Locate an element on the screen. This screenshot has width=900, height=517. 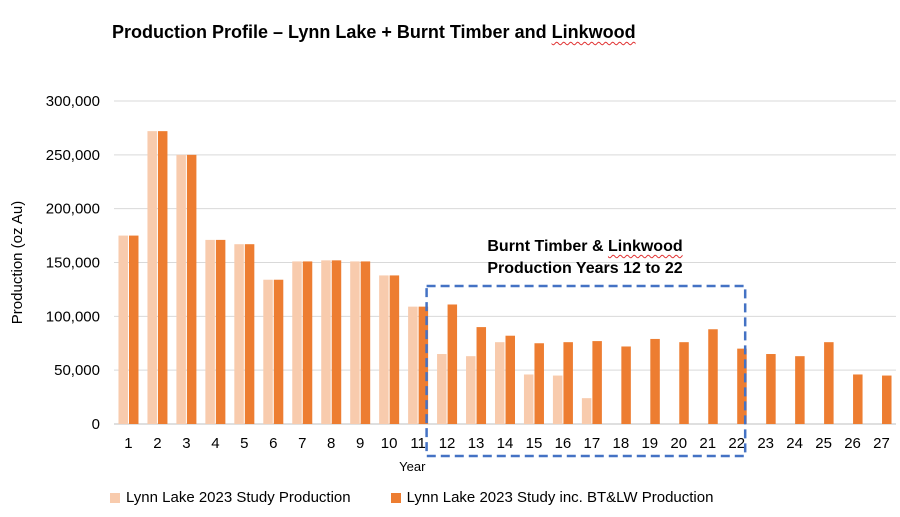
x-tick-label: 25 is located at coordinates (823, 443).